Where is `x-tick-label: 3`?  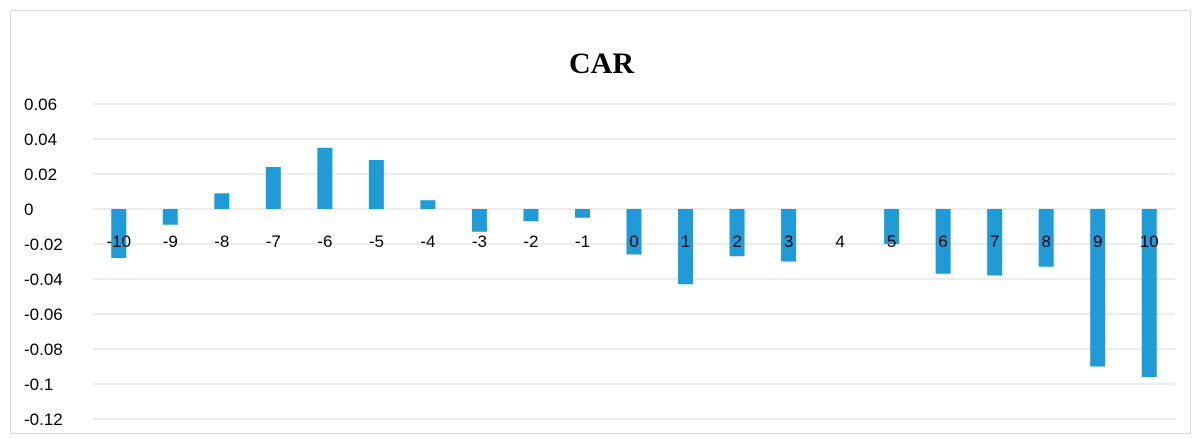 x-tick-label: 3 is located at coordinates (788, 241).